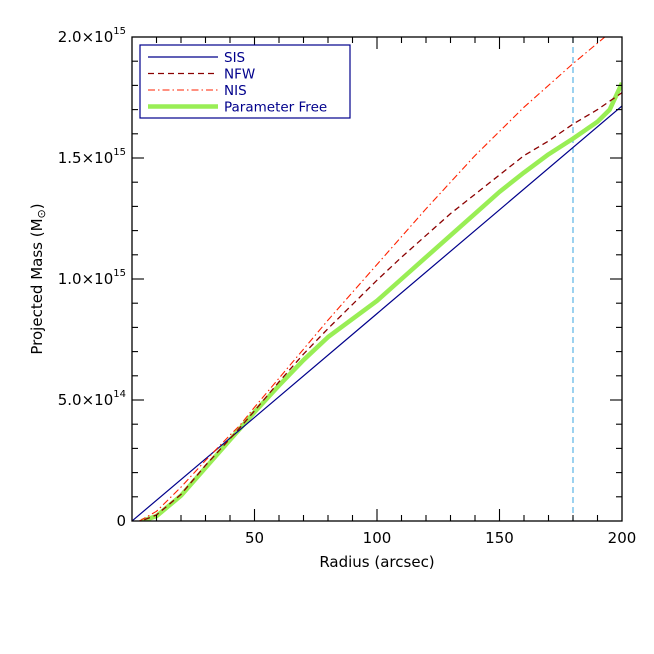 Image resolution: width=654 pixels, height=654 pixels. What do you see at coordinates (38, 278) in the screenshot?
I see `y-axis-label: Projected Mass (M⊙)` at bounding box center [38, 278].